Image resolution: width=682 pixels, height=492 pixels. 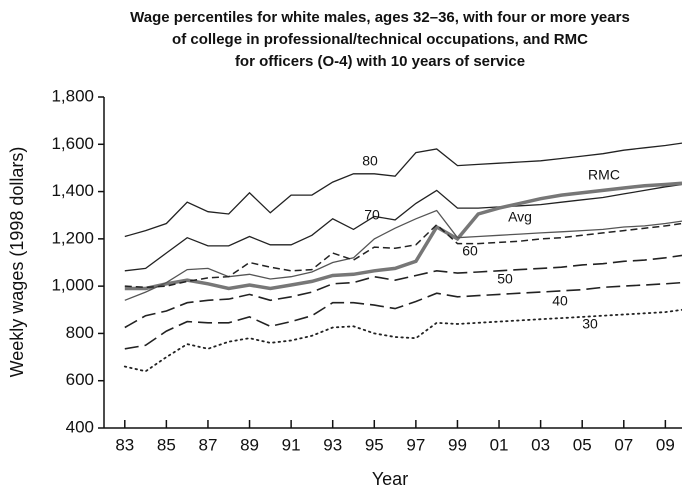 I want to click on y-axis-label: Weekly wages (1998 dollars), so click(x=17, y=262).